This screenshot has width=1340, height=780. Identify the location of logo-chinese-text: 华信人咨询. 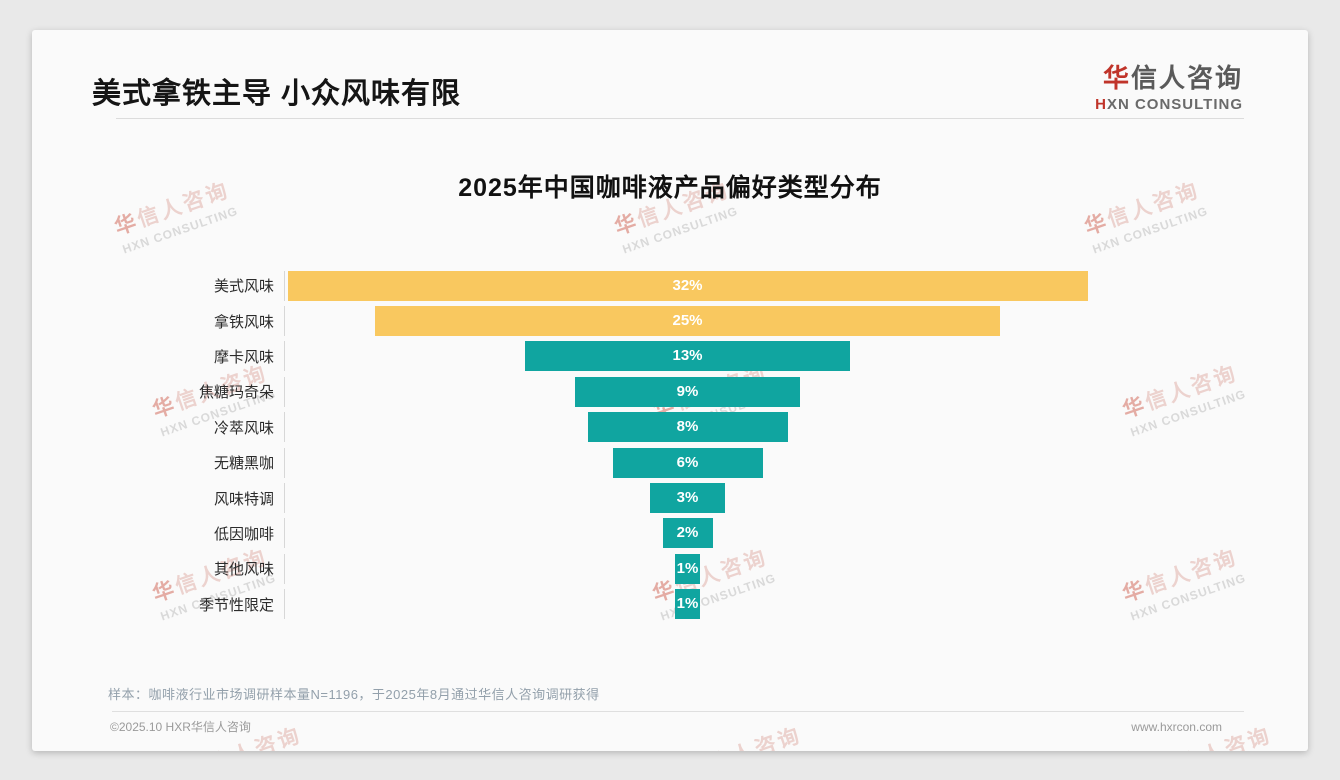
(1172, 78).